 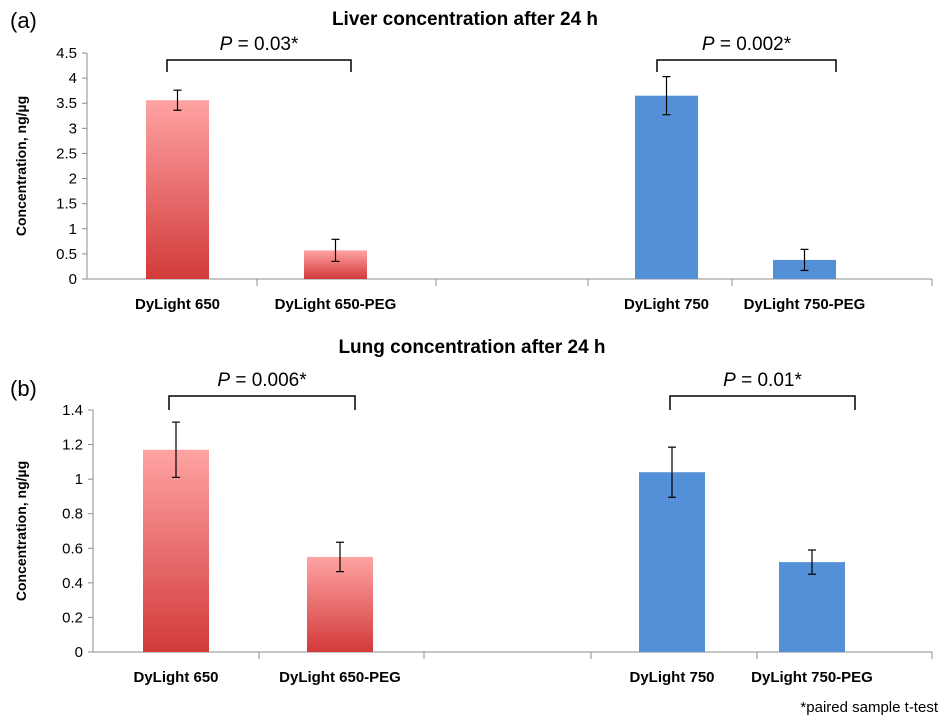 I want to click on panel-label: (a), so click(x=23, y=20).